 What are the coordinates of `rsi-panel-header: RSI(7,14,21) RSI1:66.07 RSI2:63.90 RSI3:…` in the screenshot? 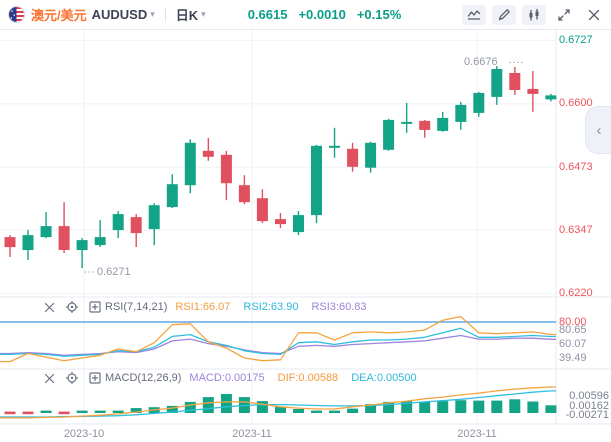 It's located at (212, 307).